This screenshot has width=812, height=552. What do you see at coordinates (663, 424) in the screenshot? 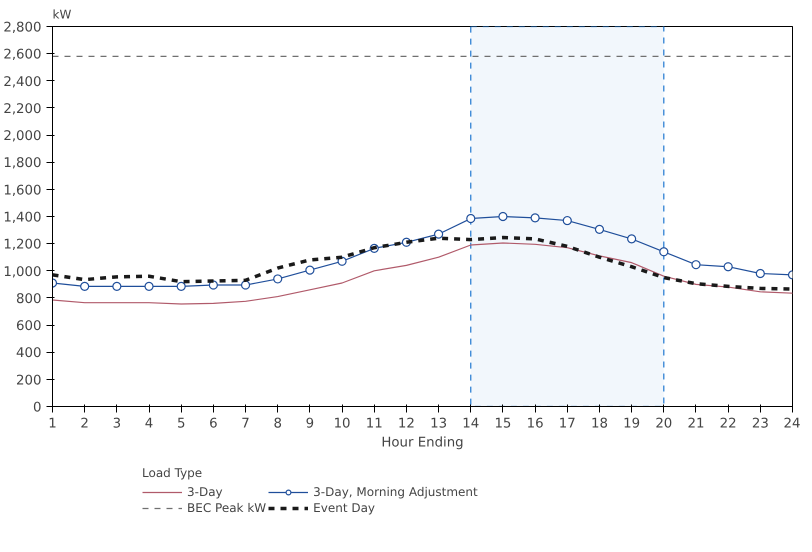
I see `x-tick-label: 20` at bounding box center [663, 424].